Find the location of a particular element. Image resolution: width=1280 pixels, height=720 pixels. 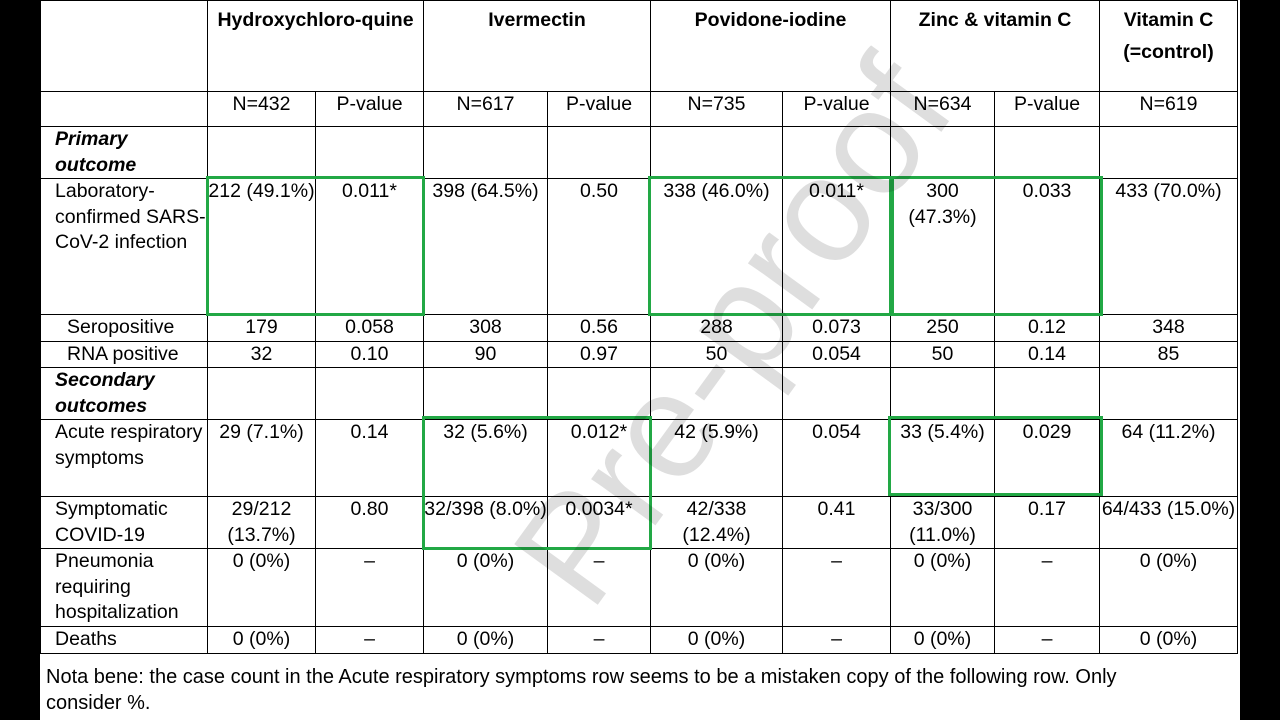

group-header: Zinc & vitamin C is located at coordinates (995, 46).